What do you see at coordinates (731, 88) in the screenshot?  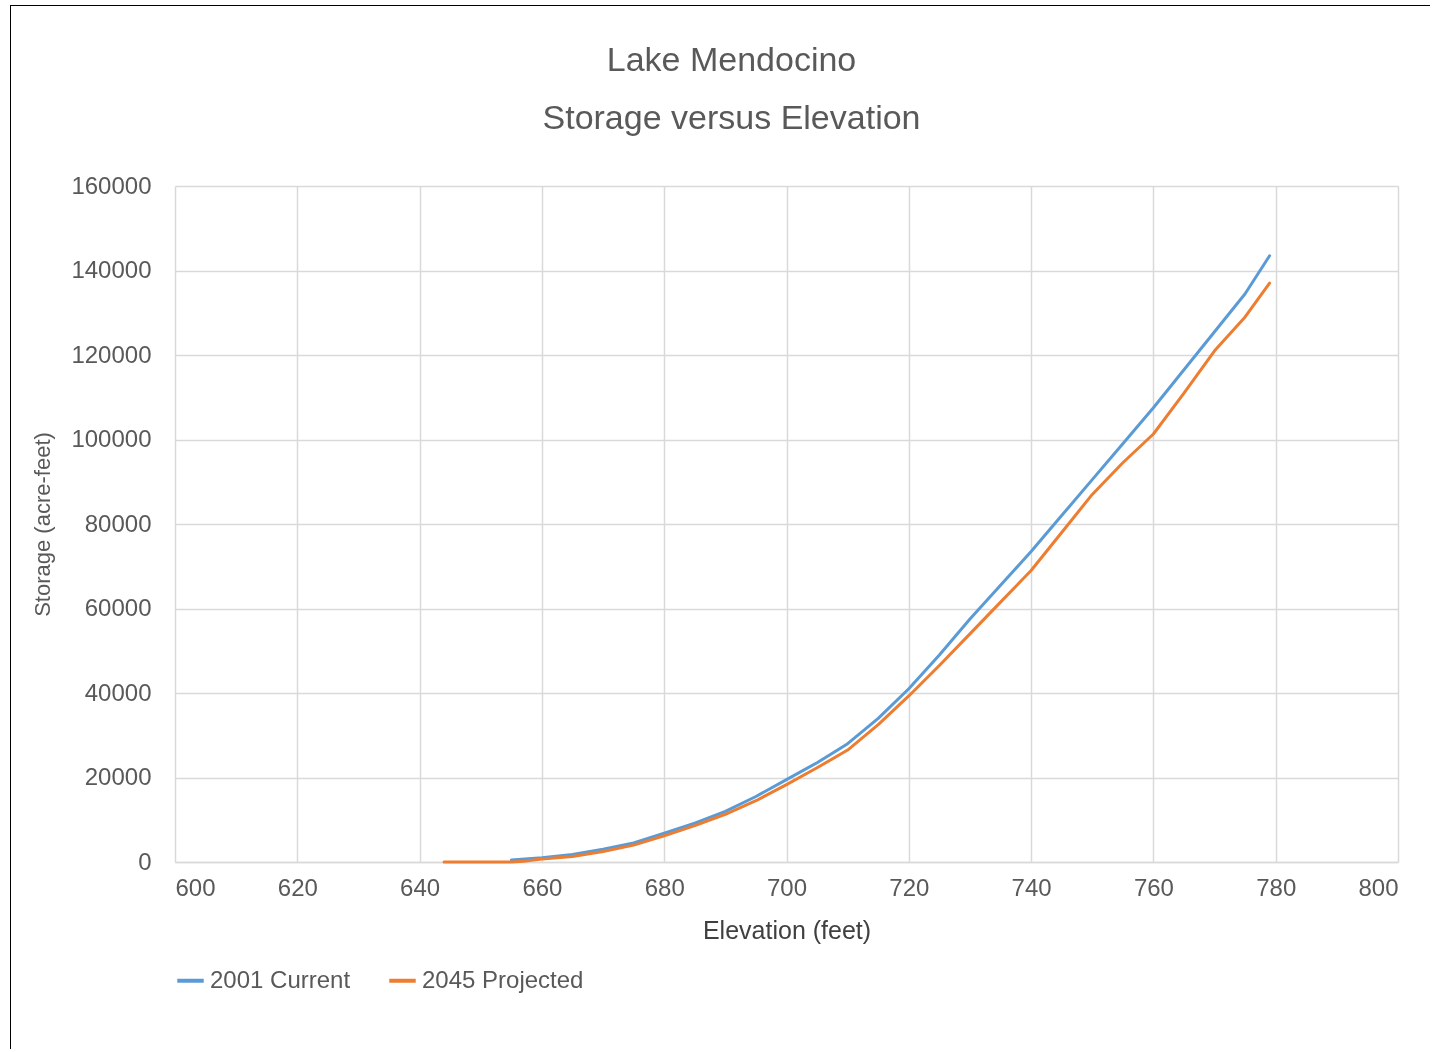 I see `chart-title: Lake Mendocino Storage versus Elevation` at bounding box center [731, 88].